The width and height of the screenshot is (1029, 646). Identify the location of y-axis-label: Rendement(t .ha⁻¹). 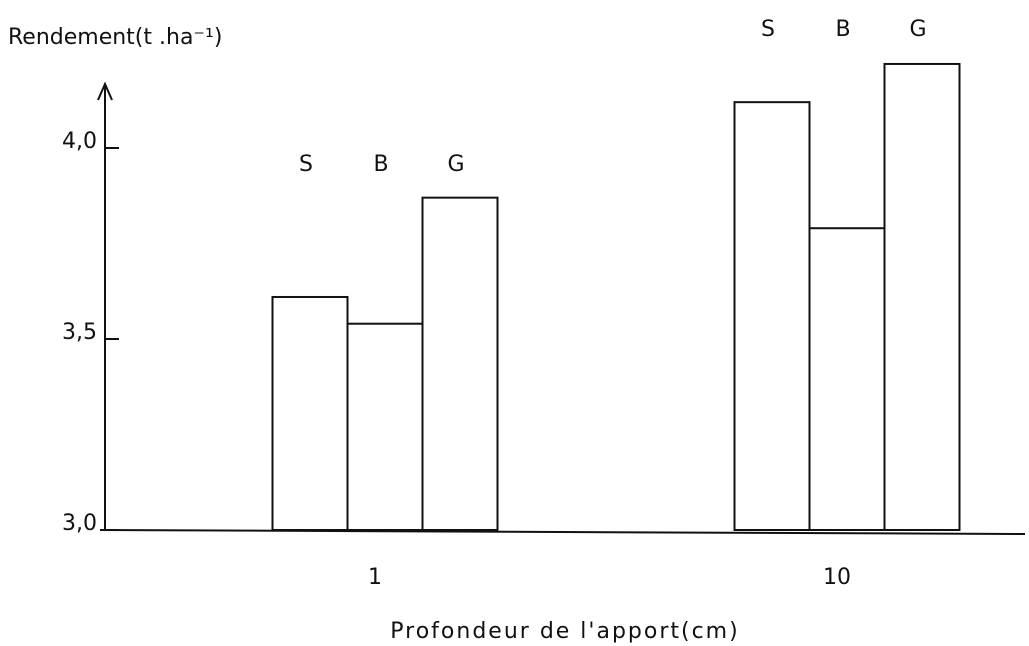
(115, 37).